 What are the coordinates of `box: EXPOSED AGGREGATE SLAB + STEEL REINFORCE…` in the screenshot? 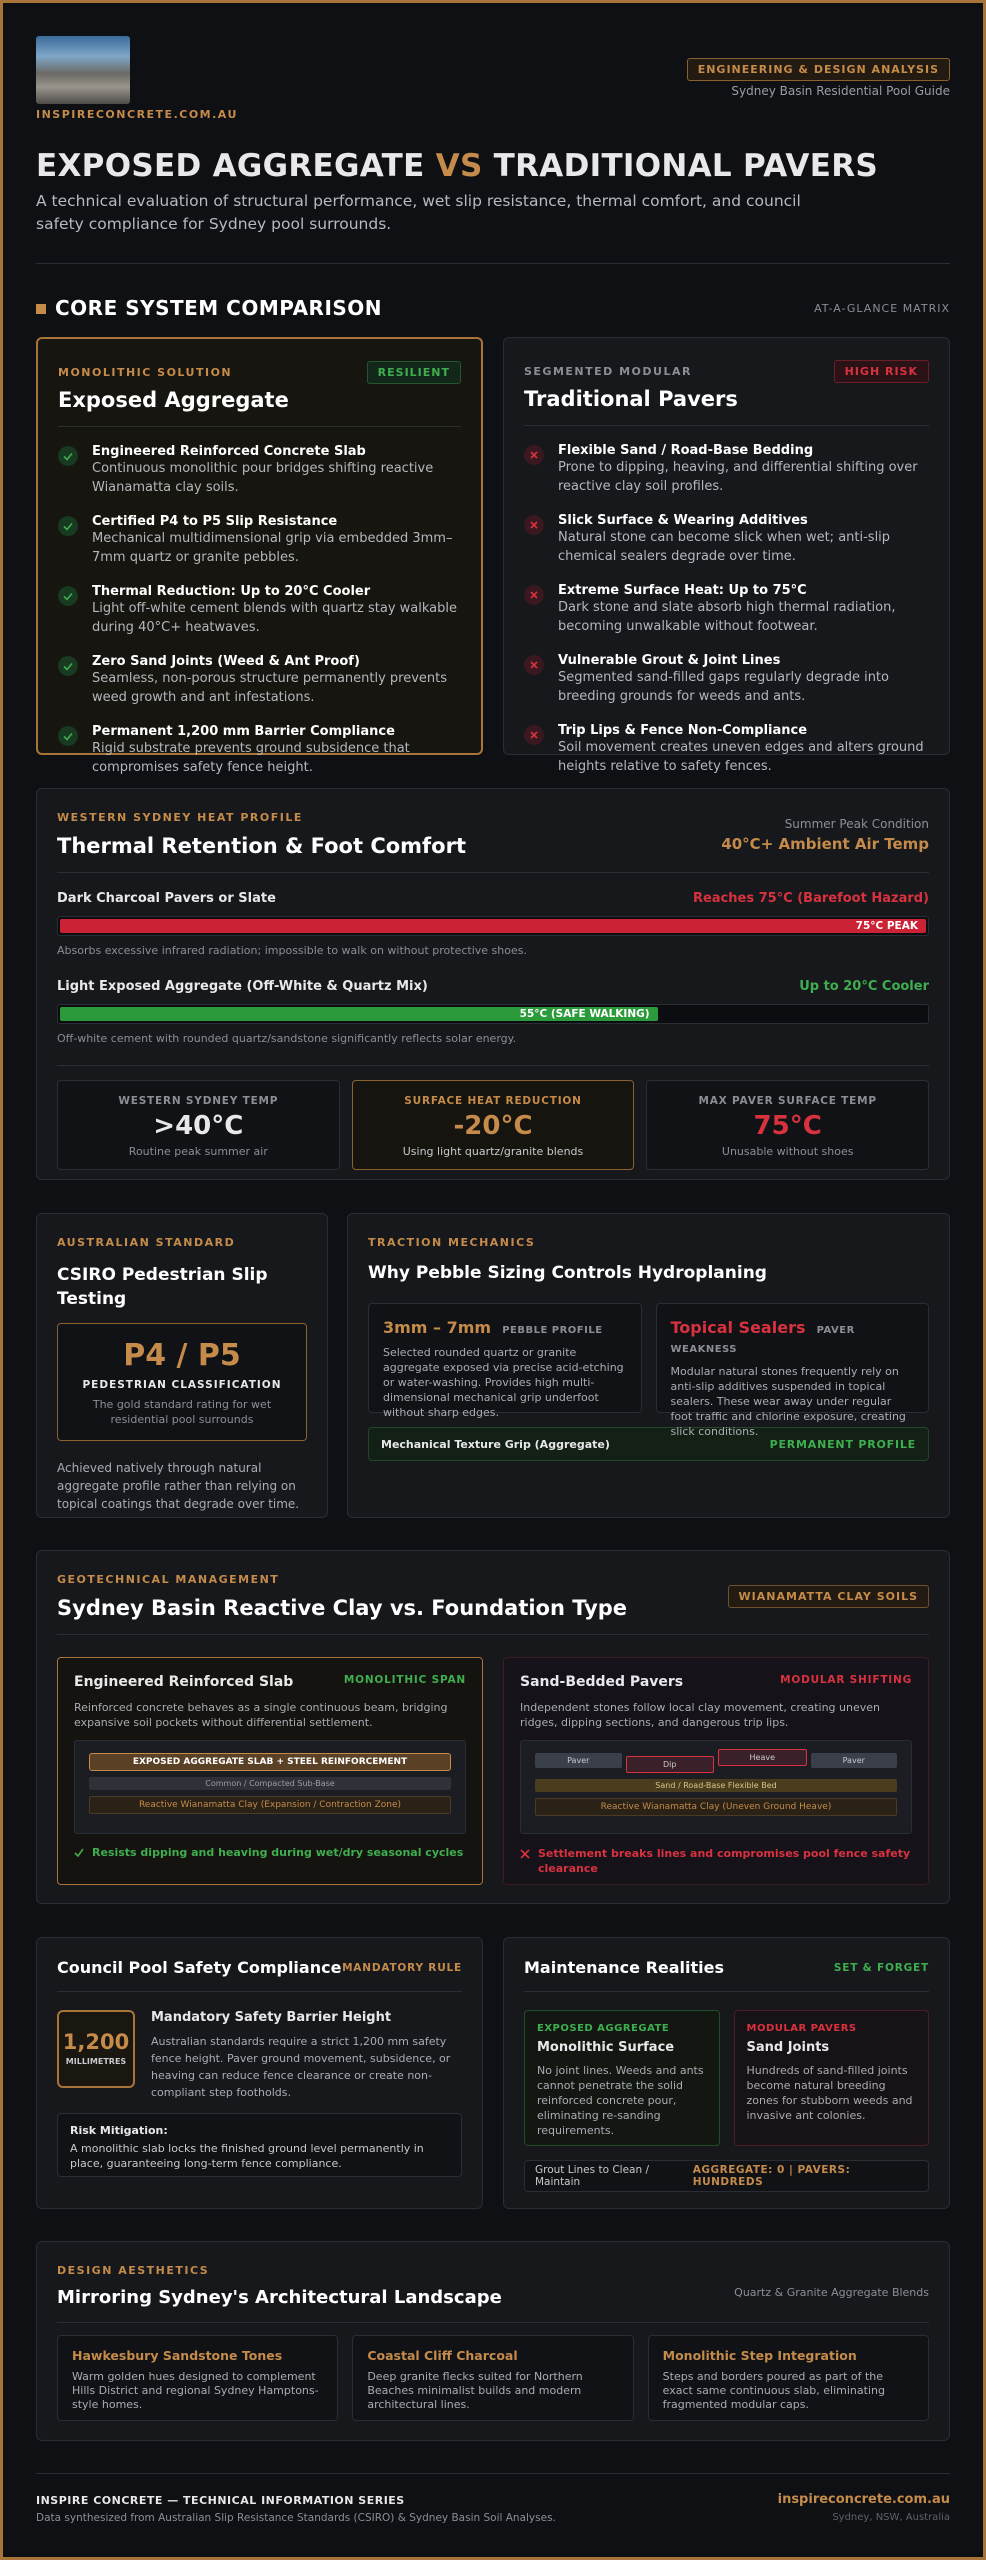 It's located at (270, 1787).